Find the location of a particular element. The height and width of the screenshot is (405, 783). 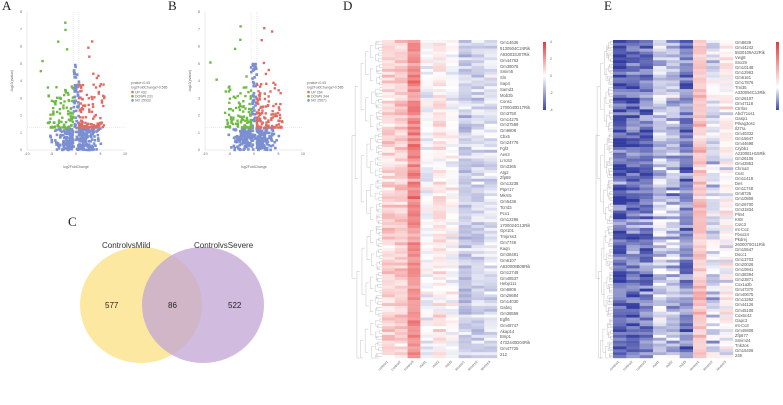

row-label: A930033J07Rik is located at coordinates (515, 54).